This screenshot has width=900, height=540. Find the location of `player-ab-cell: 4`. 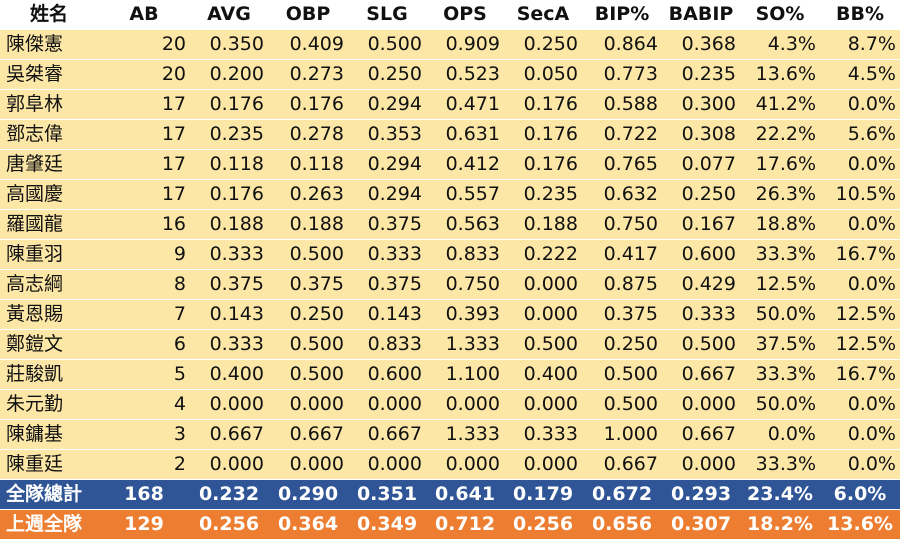

player-ab-cell: 4 is located at coordinates (144, 404).